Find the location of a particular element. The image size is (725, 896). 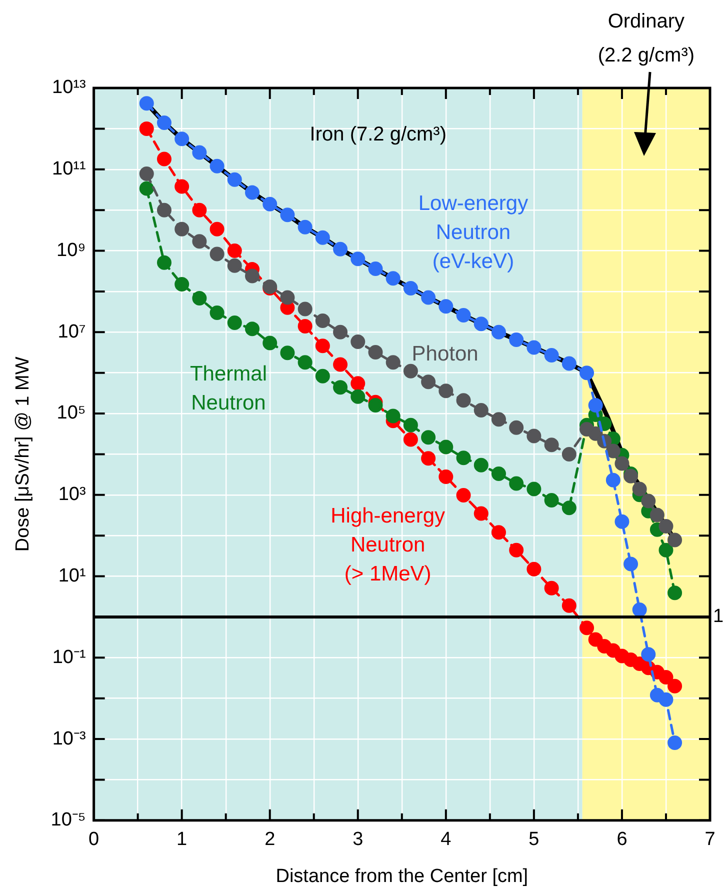

x-tick-label: 3 is located at coordinates (358, 839).